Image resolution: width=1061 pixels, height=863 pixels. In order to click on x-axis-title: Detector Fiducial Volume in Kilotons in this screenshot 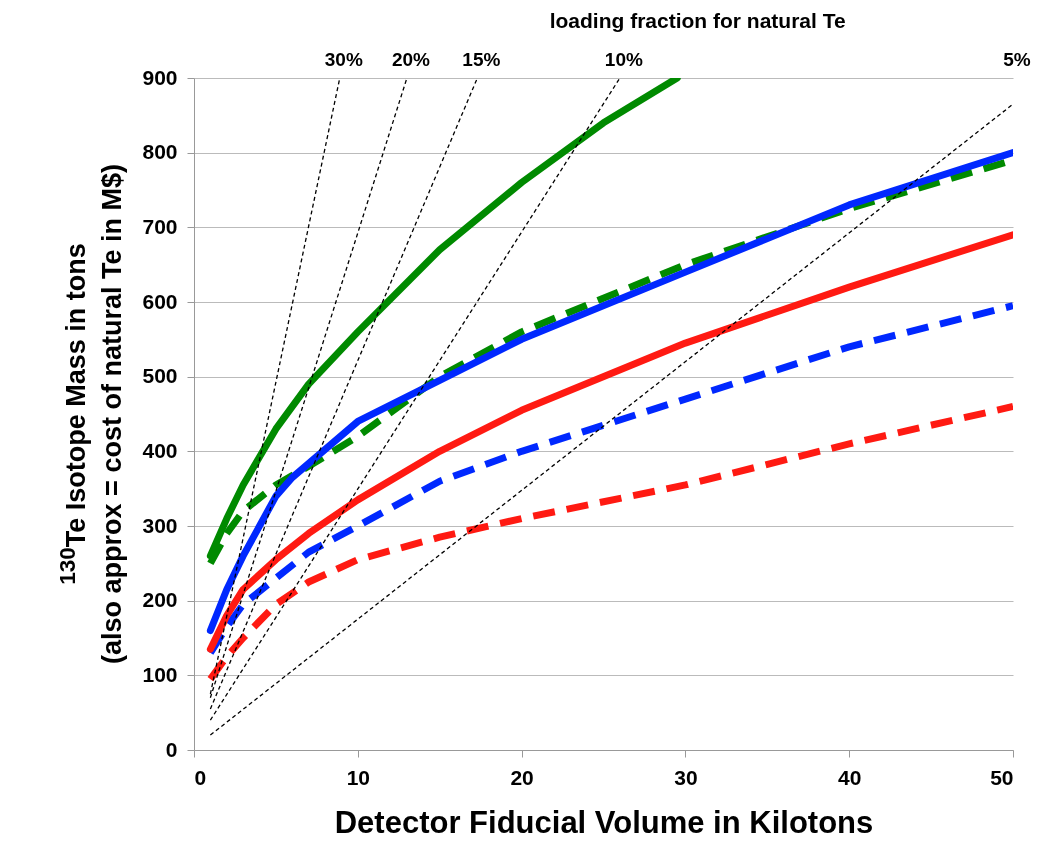, I will do `click(604, 822)`.